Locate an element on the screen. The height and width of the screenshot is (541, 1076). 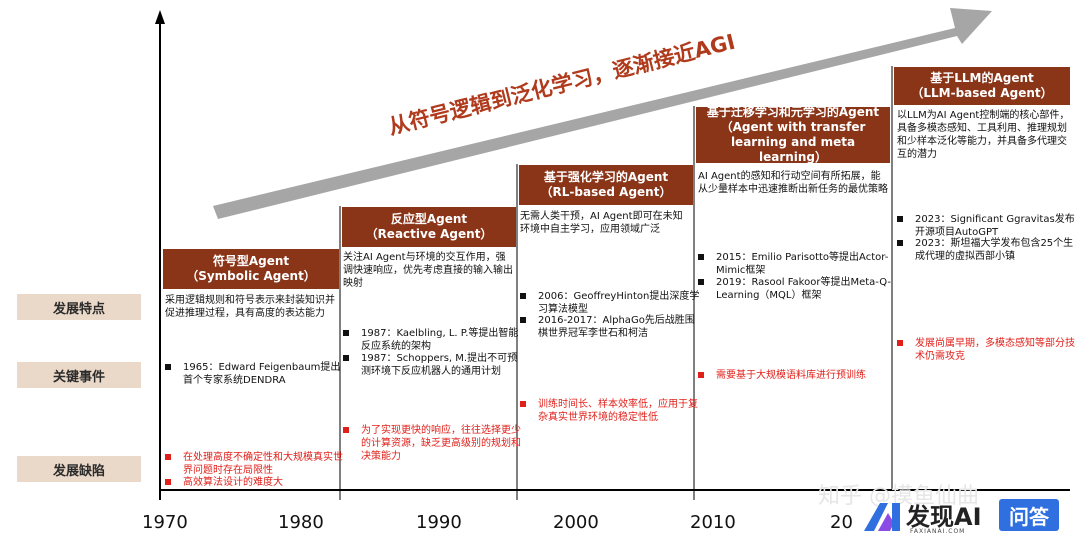
era-llm-event: 2023：斯坦福大学发布包含25个生成代理的虚拟西部小镇 is located at coordinates (986, 250).